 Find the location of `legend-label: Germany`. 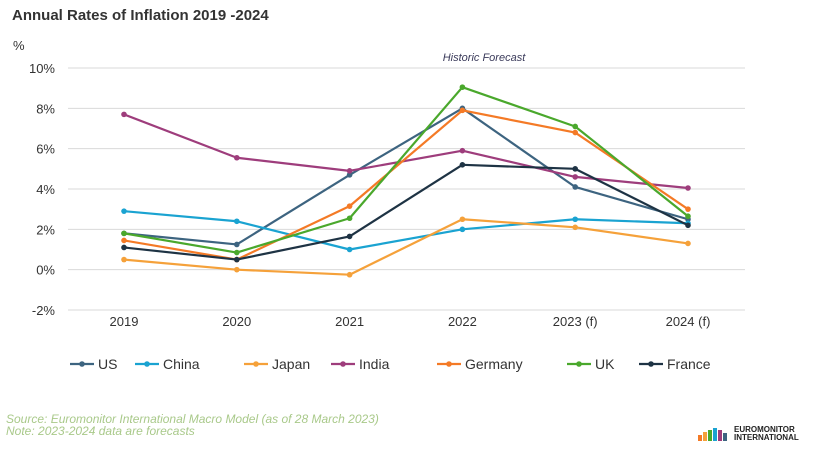

legend-label: Germany is located at coordinates (494, 364).